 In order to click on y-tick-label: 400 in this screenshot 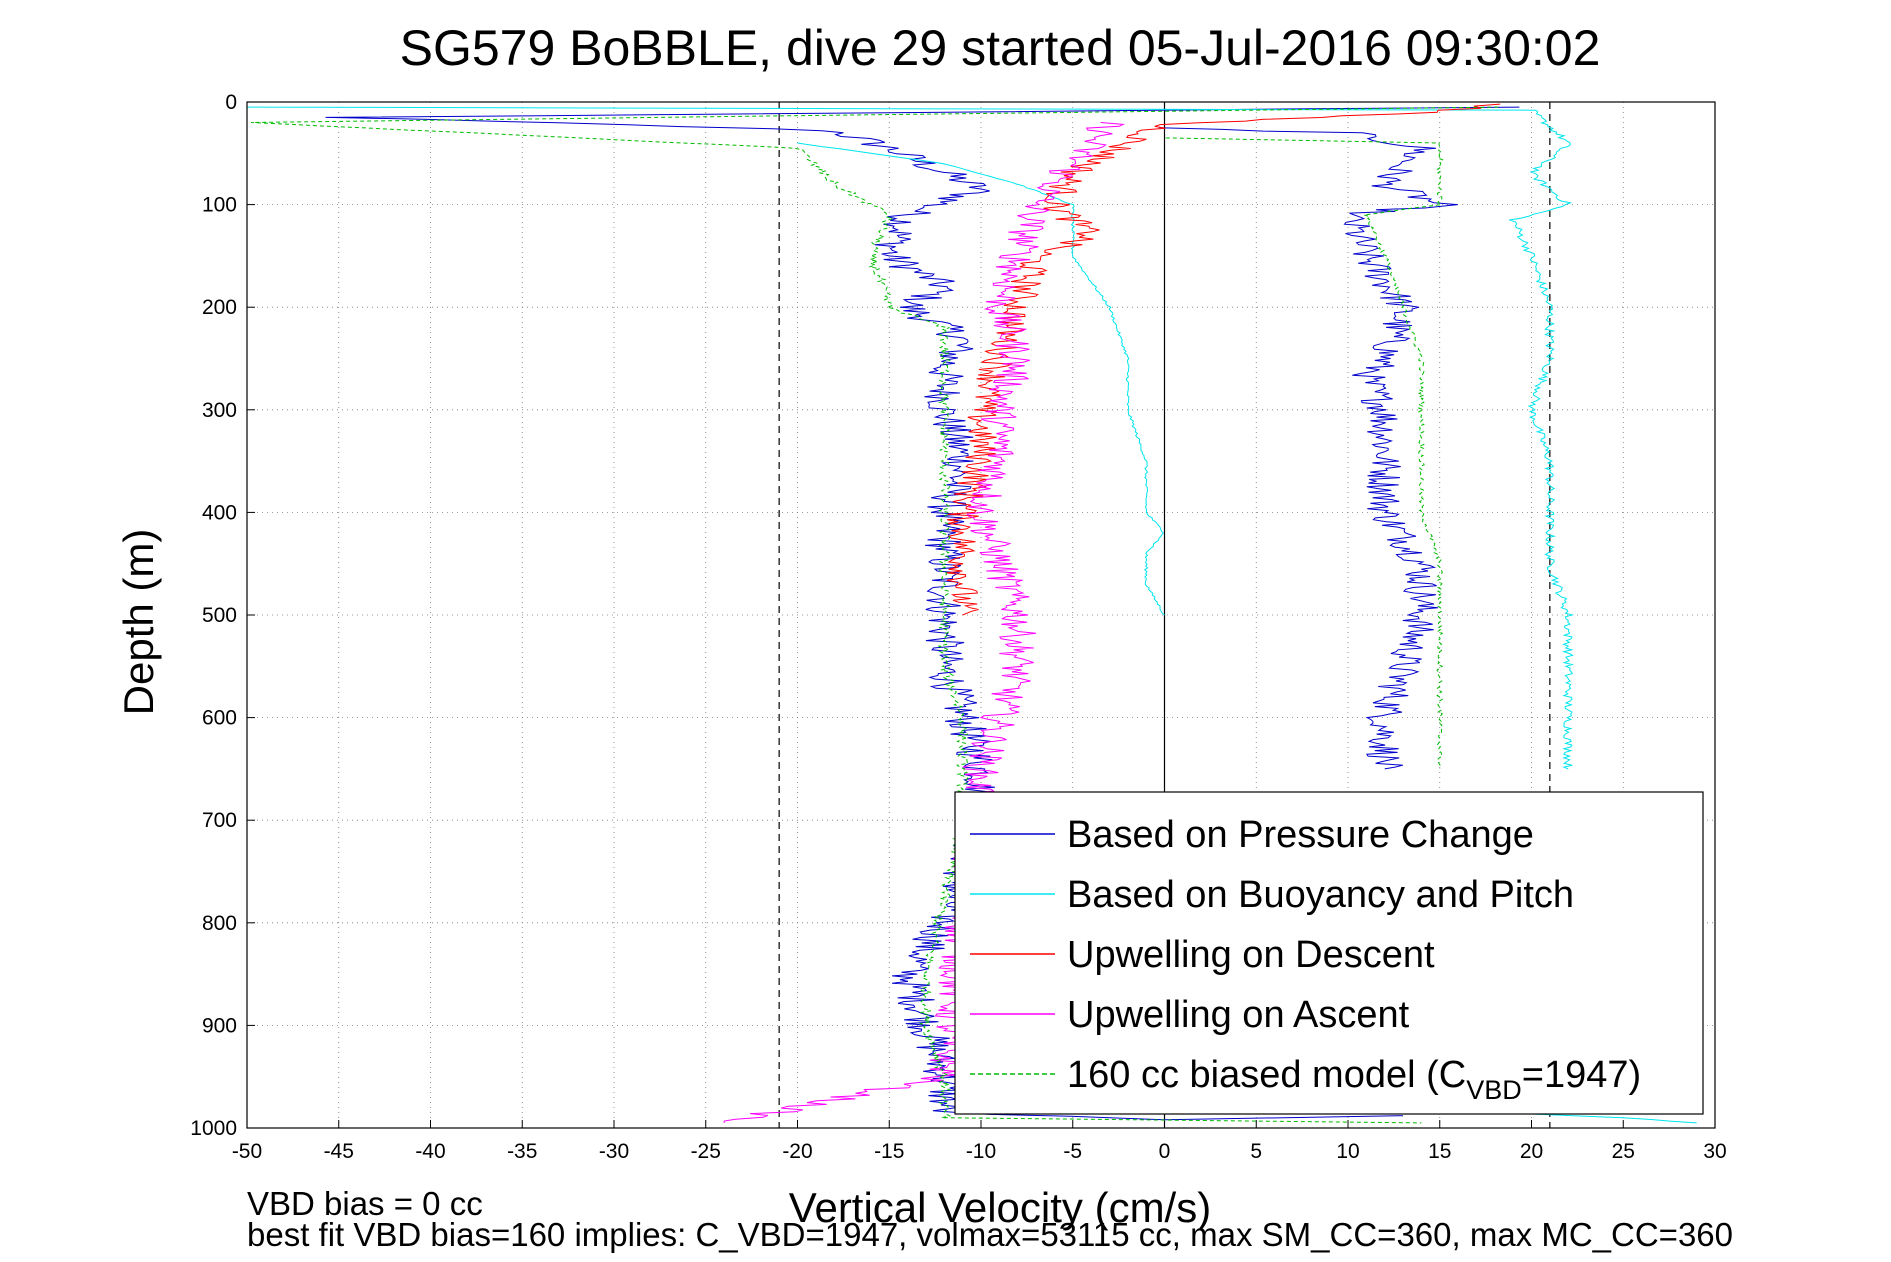, I will do `click(219, 512)`.